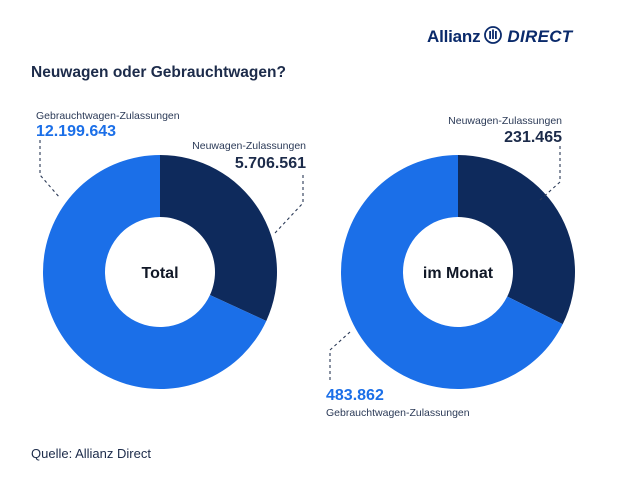  Describe the element at coordinates (289, 204) in the screenshot. I see `leader-neu-total` at that location.